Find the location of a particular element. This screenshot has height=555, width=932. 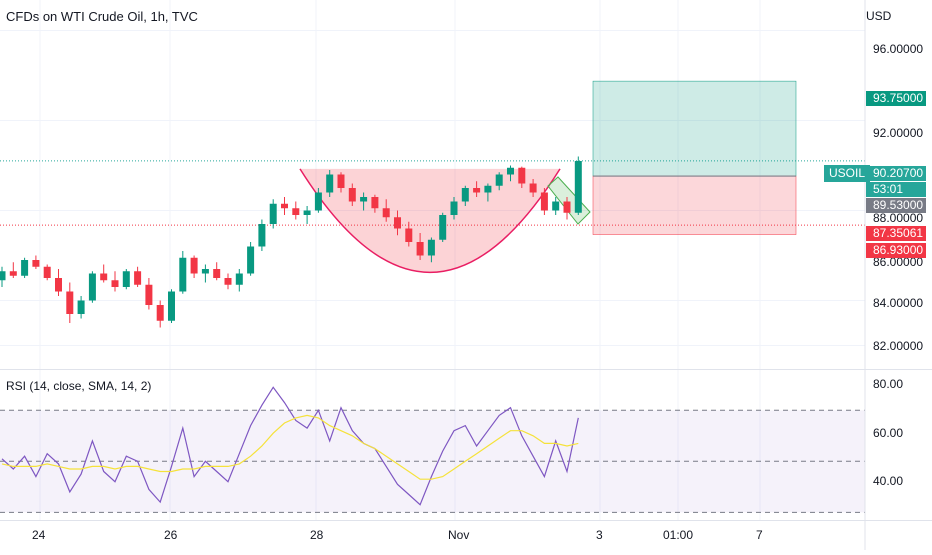

x-tick-label: 3 is located at coordinates (599, 535).